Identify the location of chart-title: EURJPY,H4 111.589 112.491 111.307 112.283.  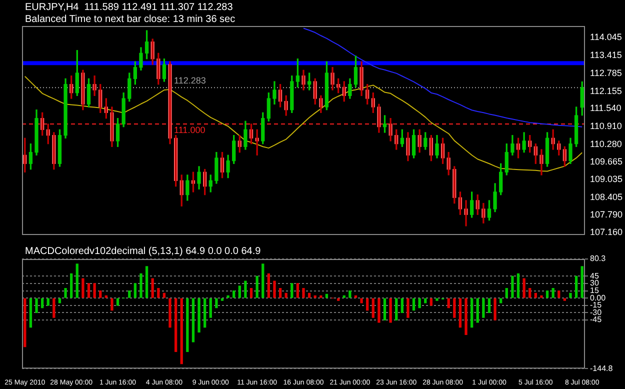
(129, 7).